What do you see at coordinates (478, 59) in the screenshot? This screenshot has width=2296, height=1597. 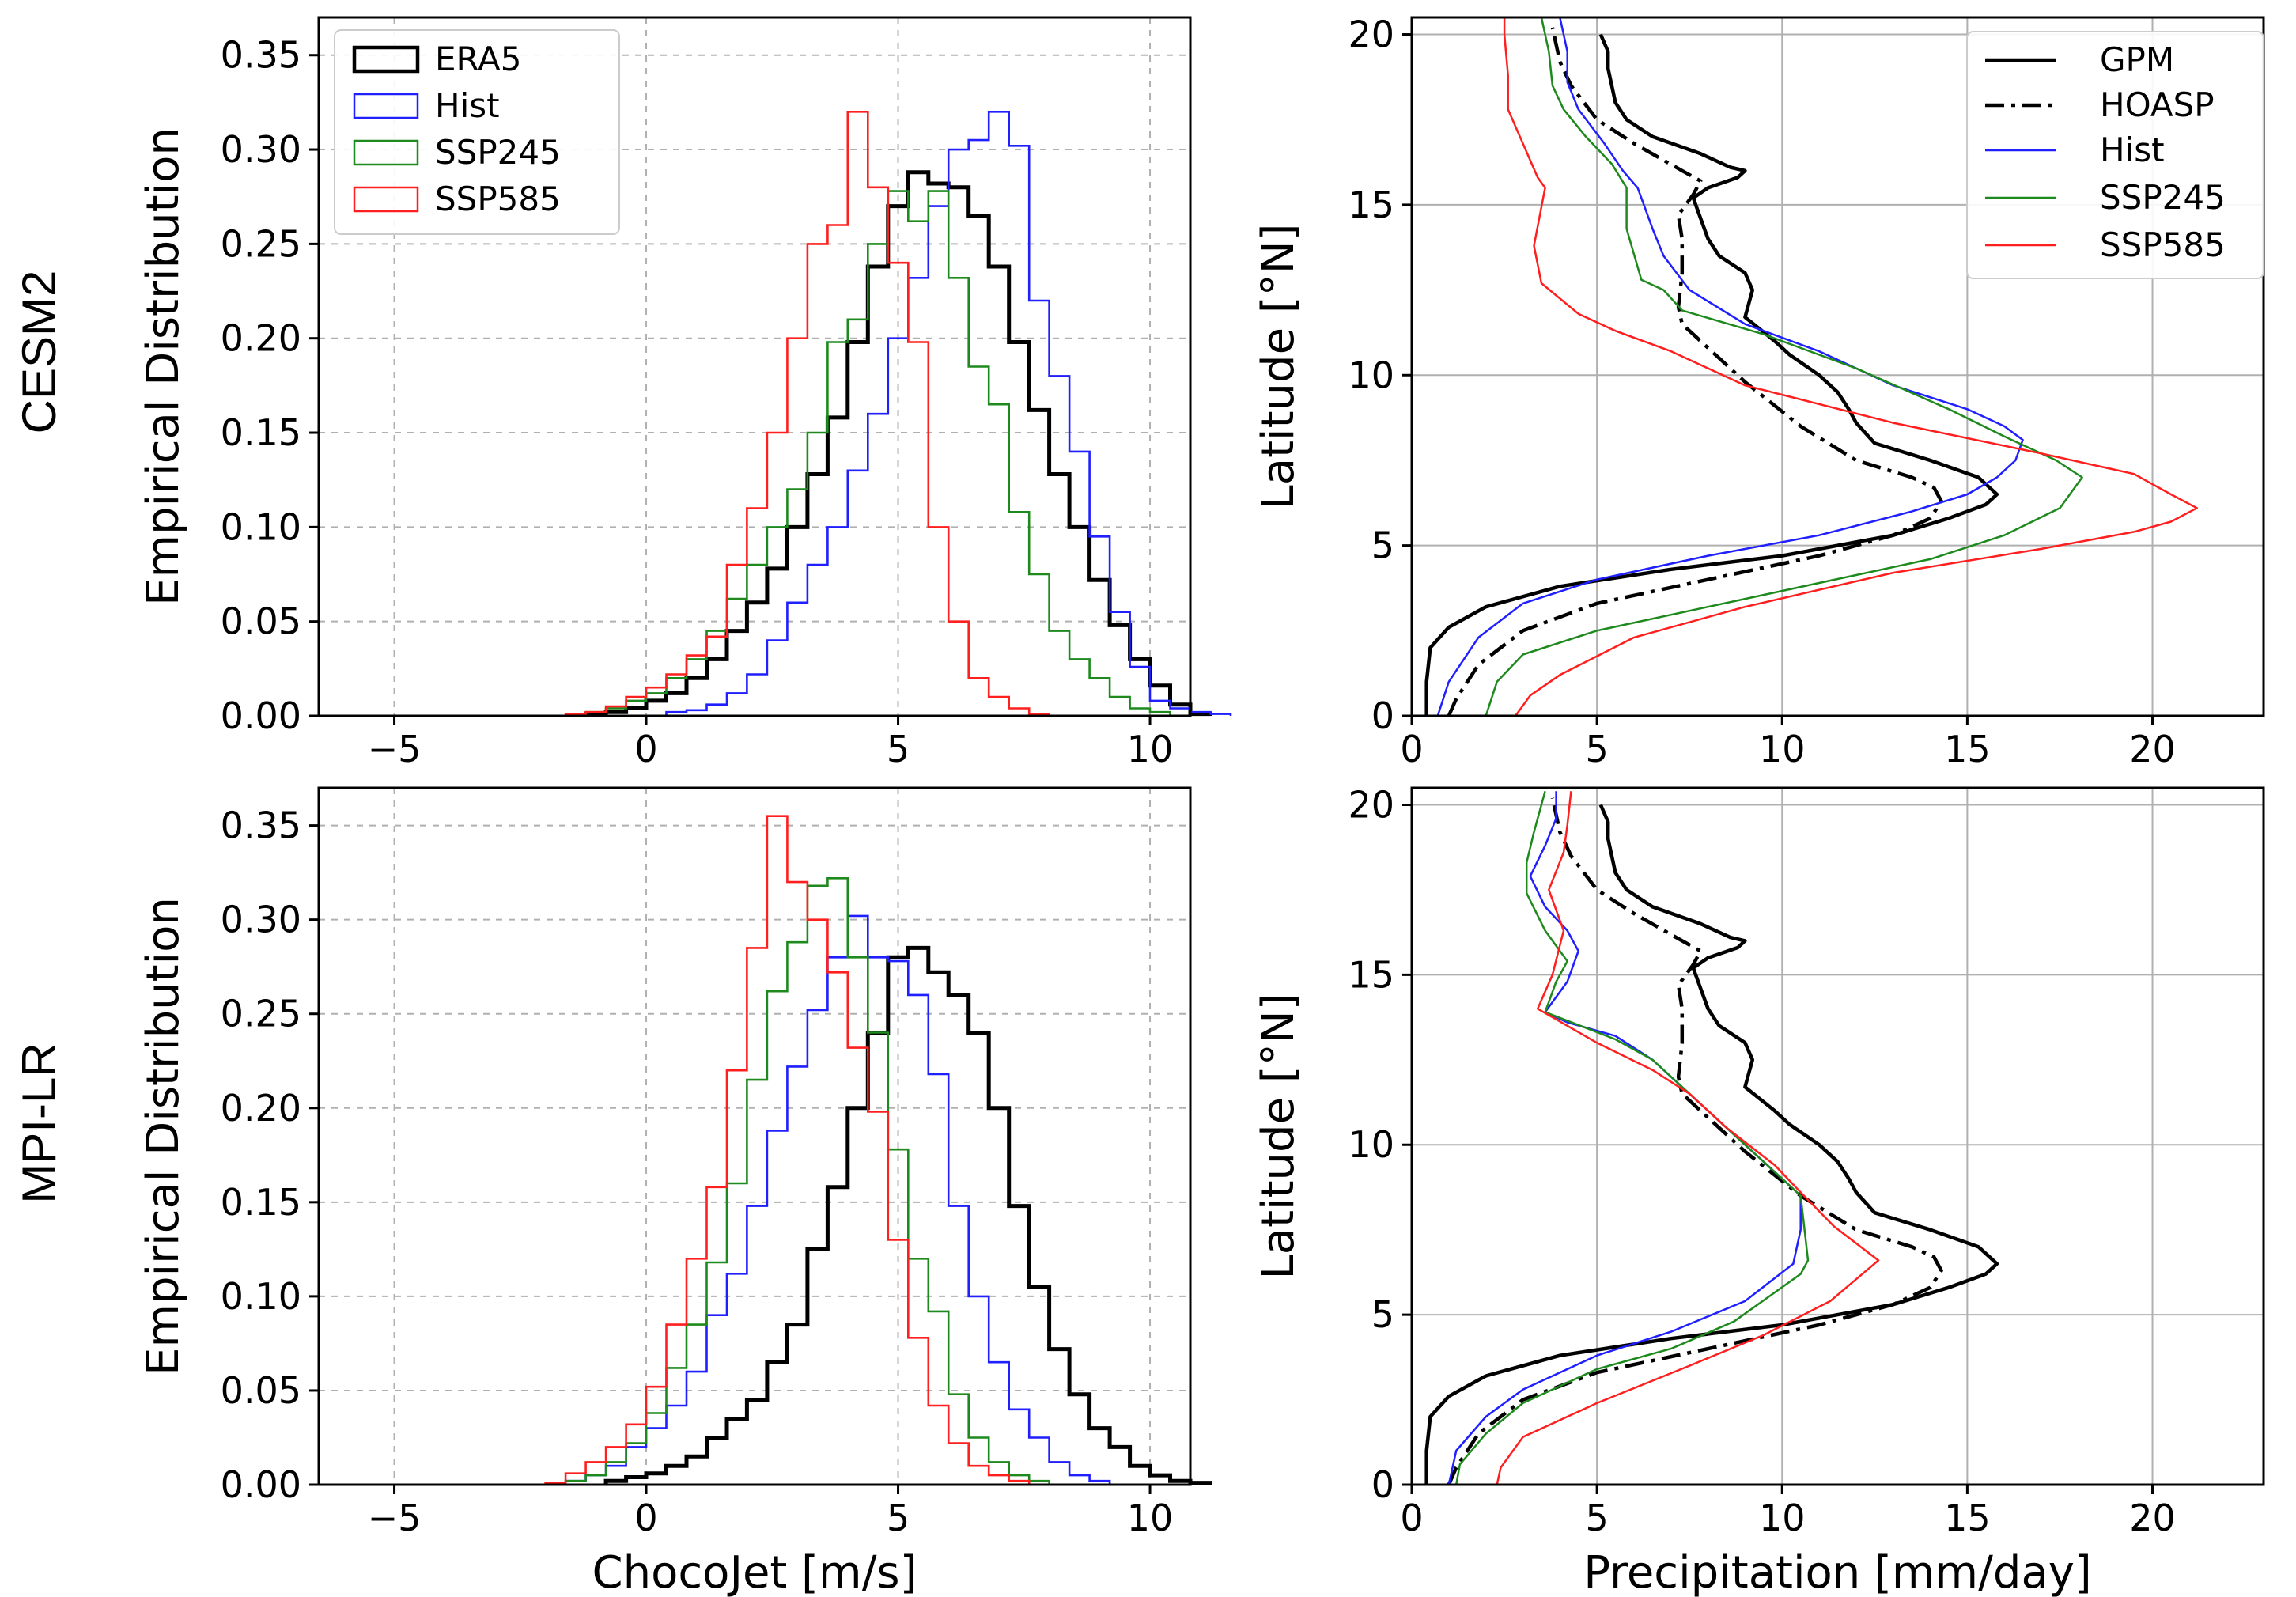 I see `legend-label-era5: ERA5` at bounding box center [478, 59].